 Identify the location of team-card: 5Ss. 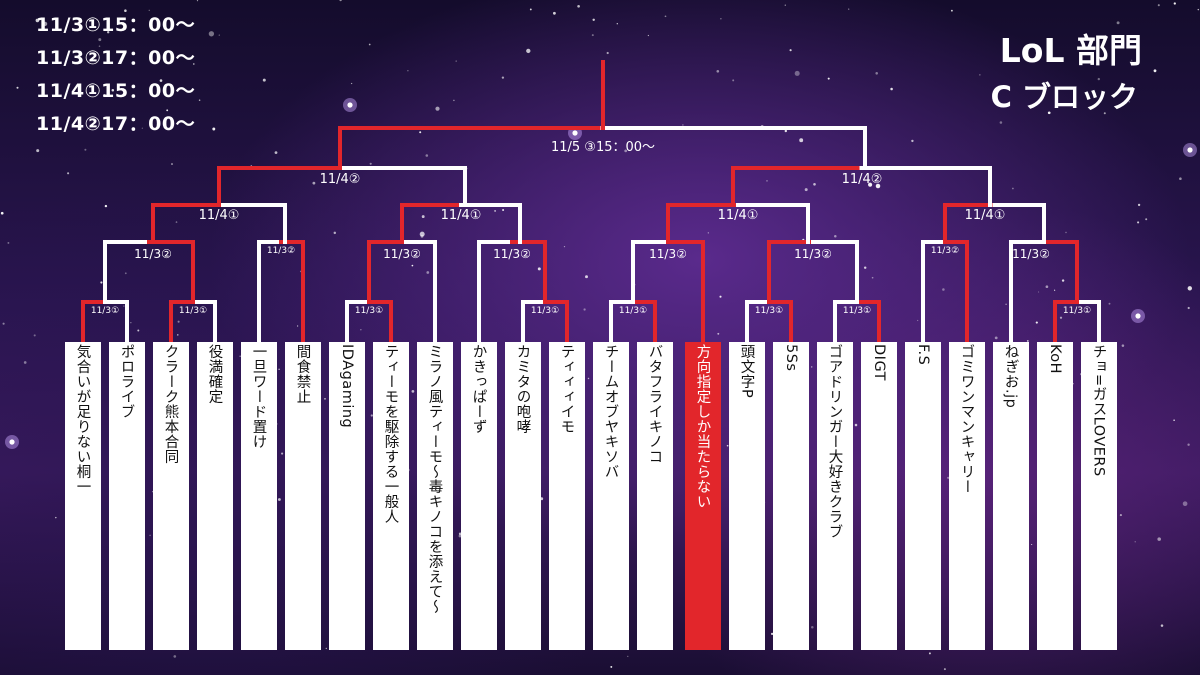
(791, 496).